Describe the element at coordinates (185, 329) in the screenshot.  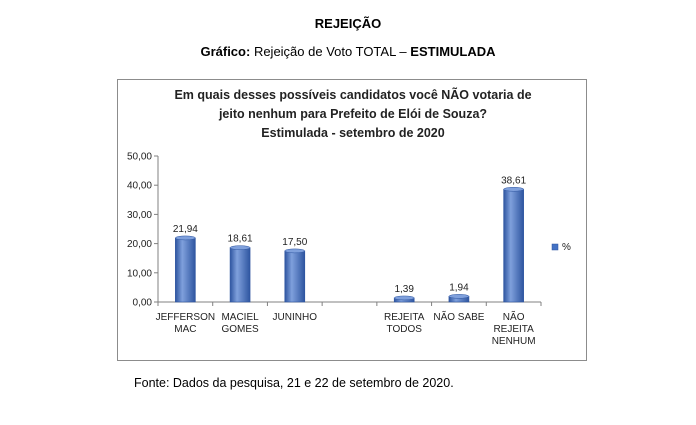
I see `x-category-label: MAC` at that location.